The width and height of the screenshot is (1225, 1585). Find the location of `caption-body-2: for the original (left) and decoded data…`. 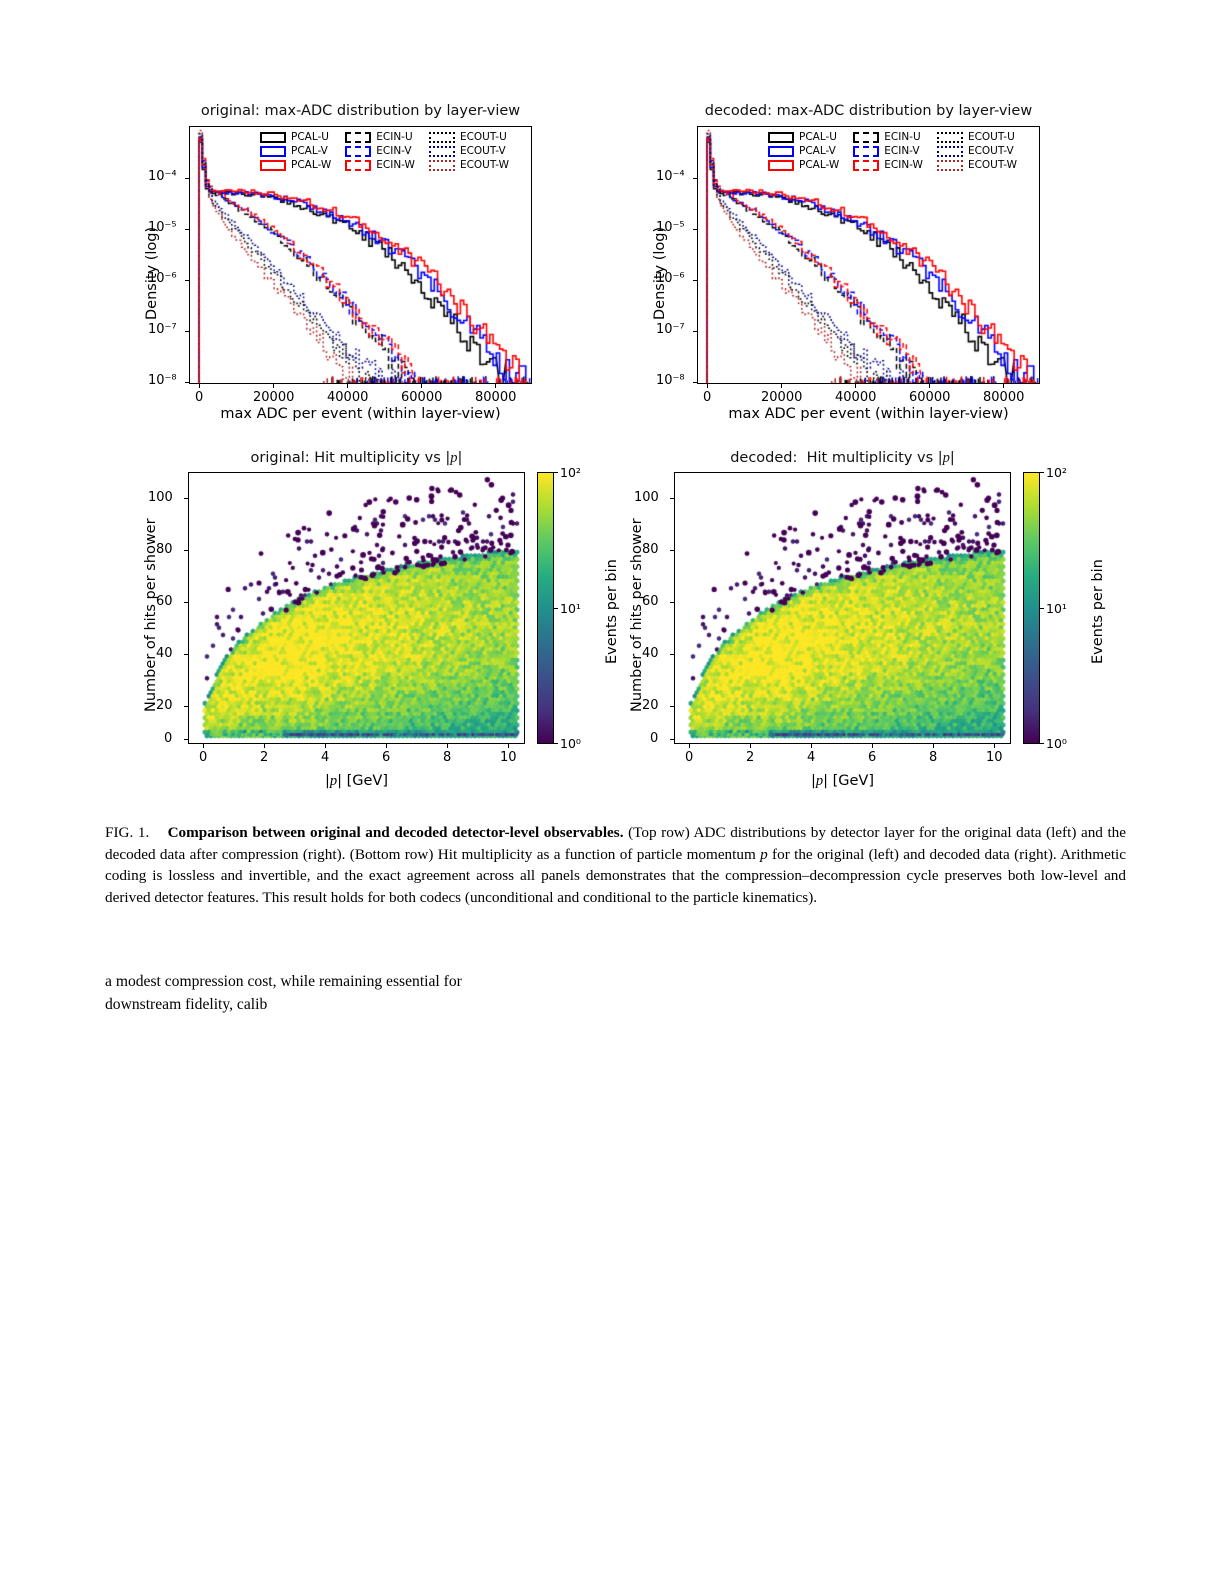

caption-body-2: for the original (left) and decoded data… is located at coordinates (615, 875).